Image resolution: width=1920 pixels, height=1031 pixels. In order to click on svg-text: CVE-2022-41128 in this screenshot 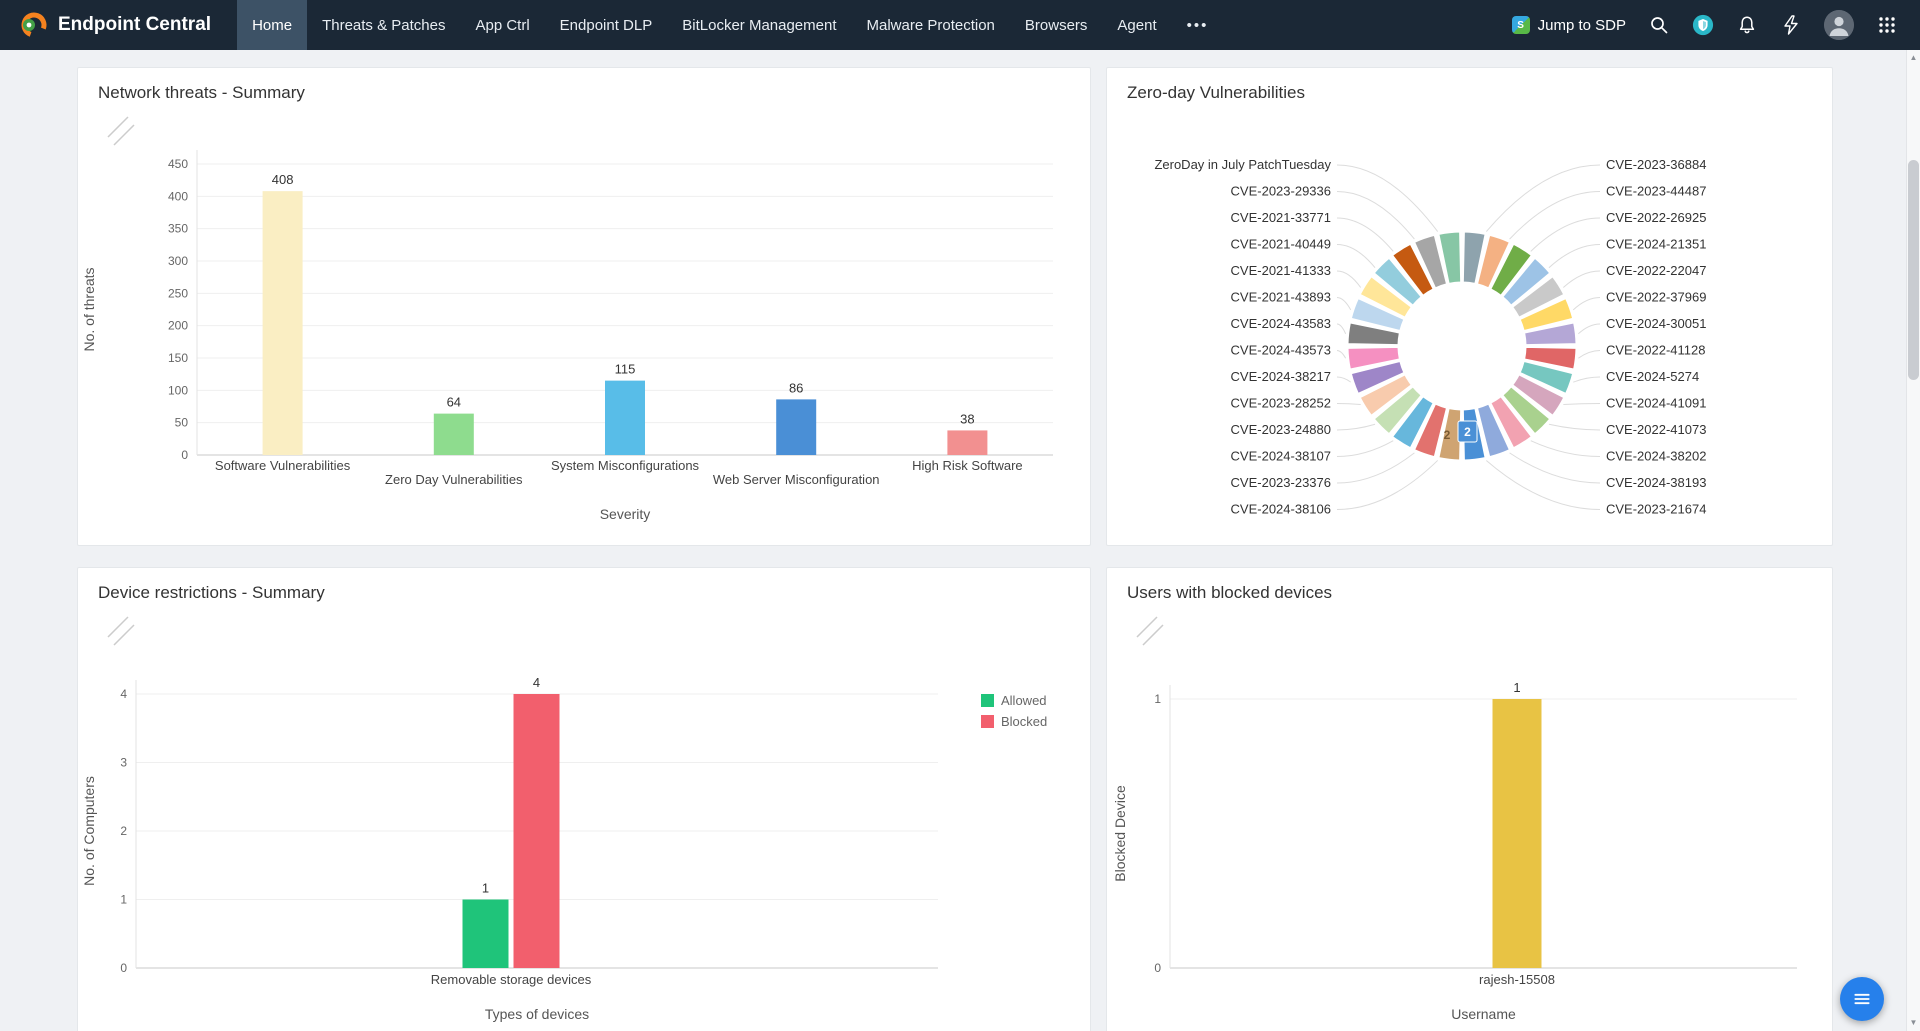, I will do `click(1656, 350)`.